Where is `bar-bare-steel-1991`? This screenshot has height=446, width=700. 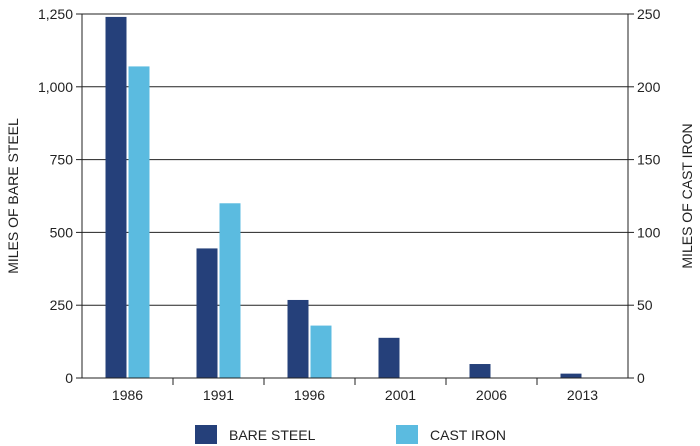
bar-bare-steel-1991 is located at coordinates (207, 313).